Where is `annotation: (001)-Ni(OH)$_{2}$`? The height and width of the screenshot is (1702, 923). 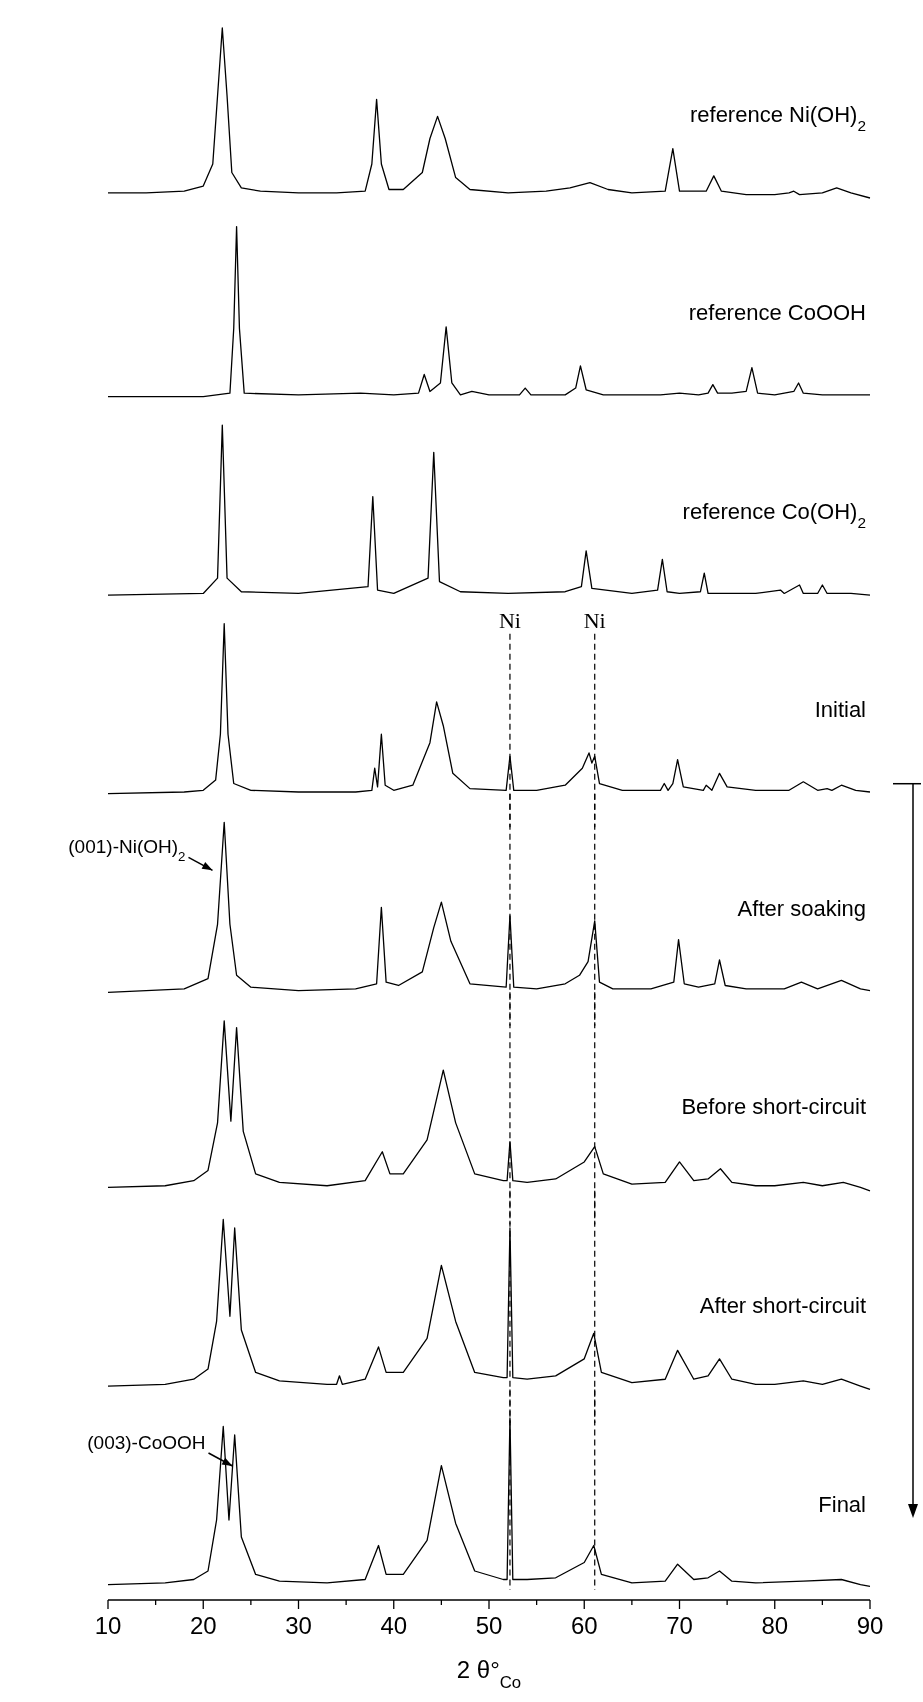
annotation: (001)-Ni(OH)$_{2}$ is located at coordinates (127, 850).